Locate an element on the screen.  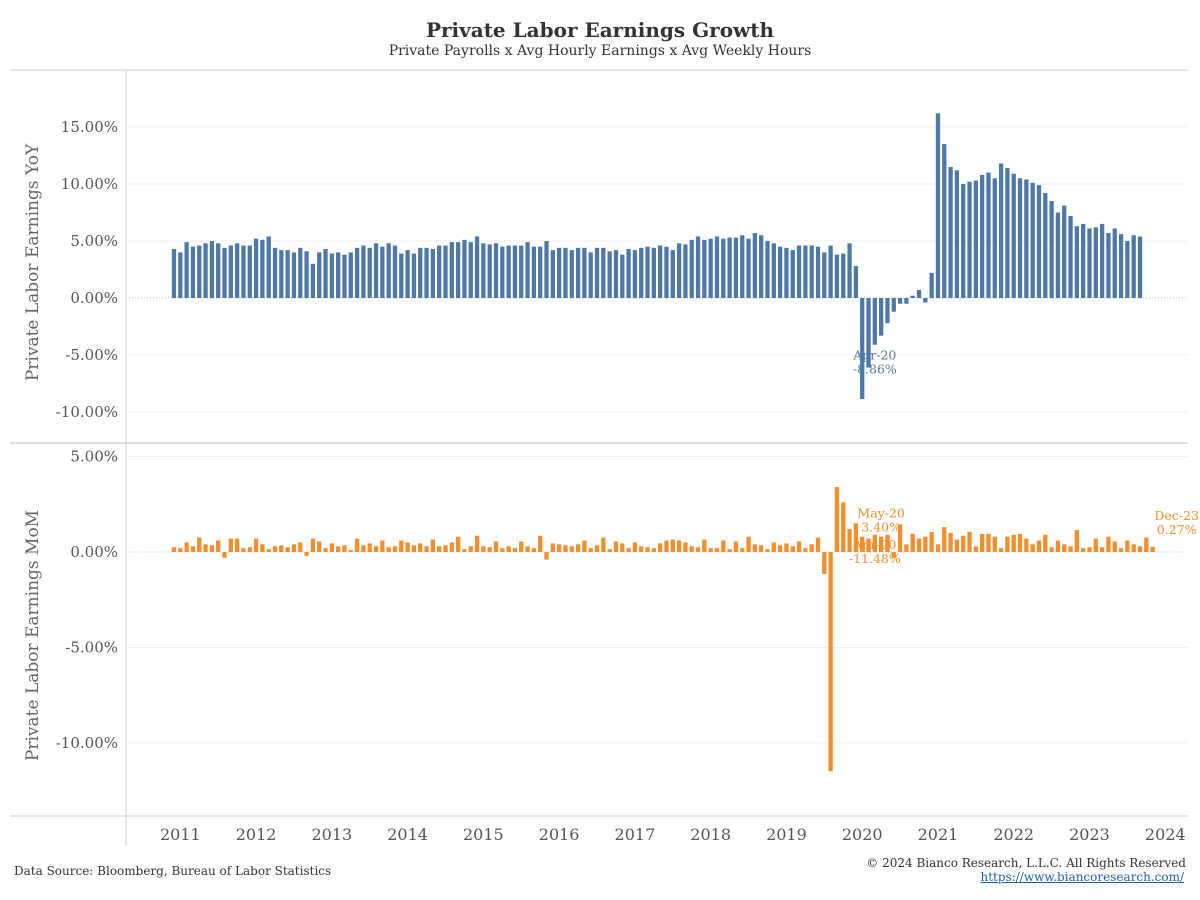
website-link: https://www.biancoresearch.com/ is located at coordinates (1082, 877).